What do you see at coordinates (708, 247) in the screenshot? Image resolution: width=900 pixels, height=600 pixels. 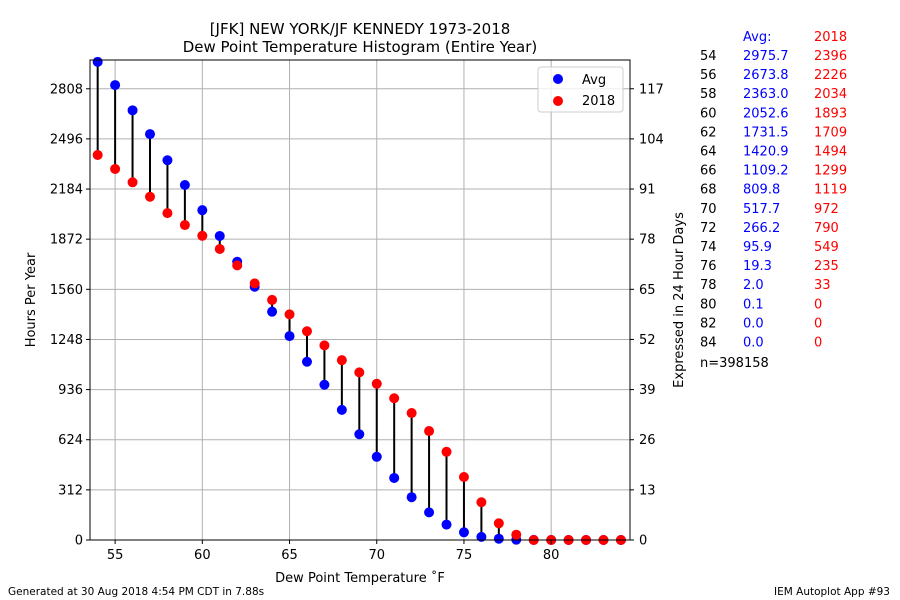 I see `table-temp: 74` at bounding box center [708, 247].